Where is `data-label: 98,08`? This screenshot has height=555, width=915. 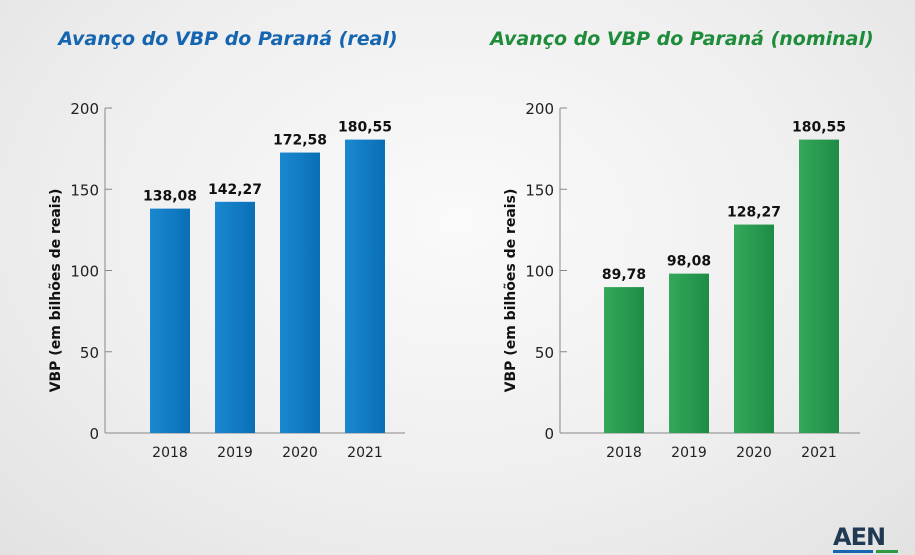 data-label: 98,08 is located at coordinates (689, 262).